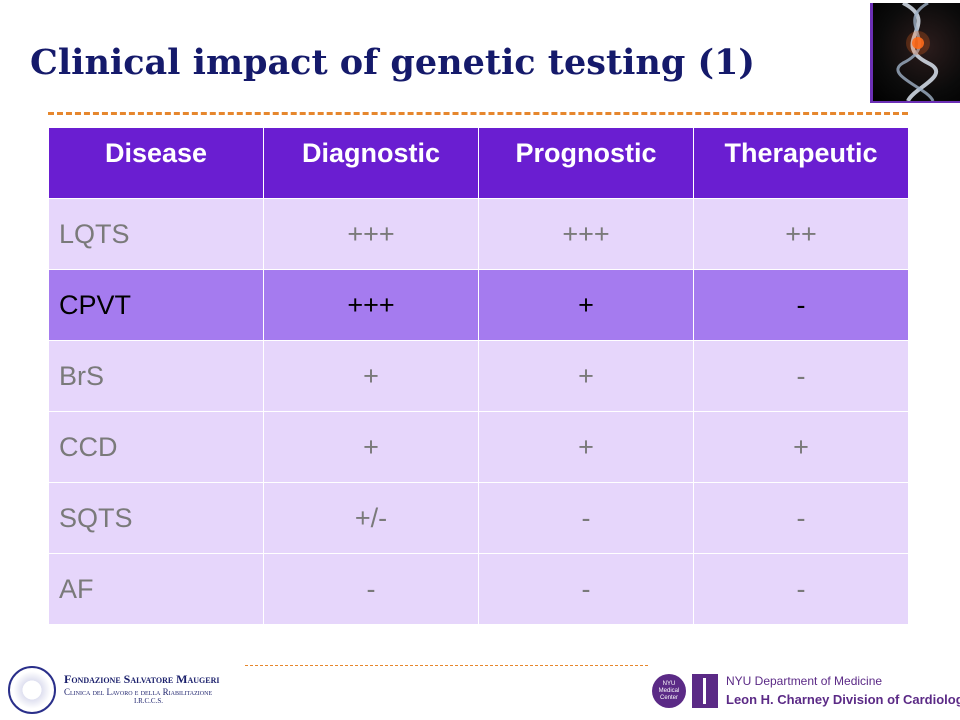  Describe the element at coordinates (801, 163) in the screenshot. I see `header-therapeutic: Therapeutic` at that location.